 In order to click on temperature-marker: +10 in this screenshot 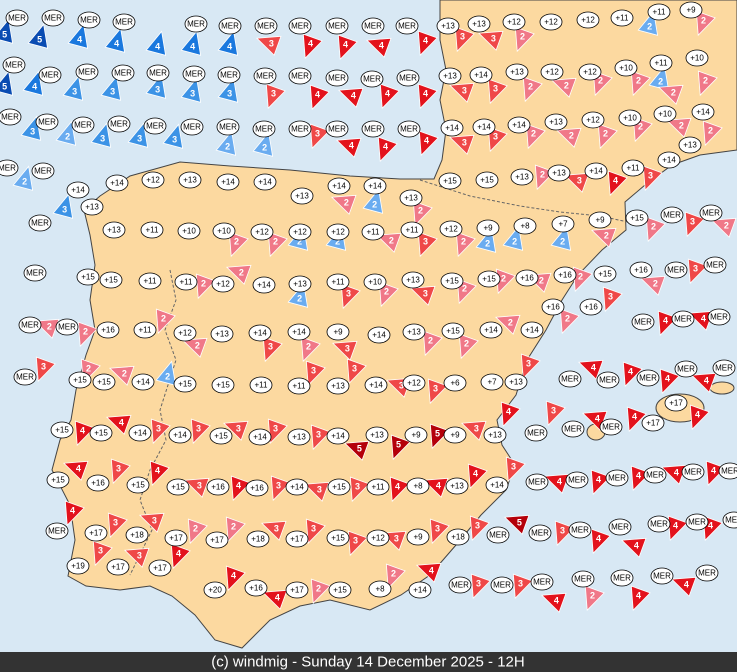, I will do `click(224, 231)`.